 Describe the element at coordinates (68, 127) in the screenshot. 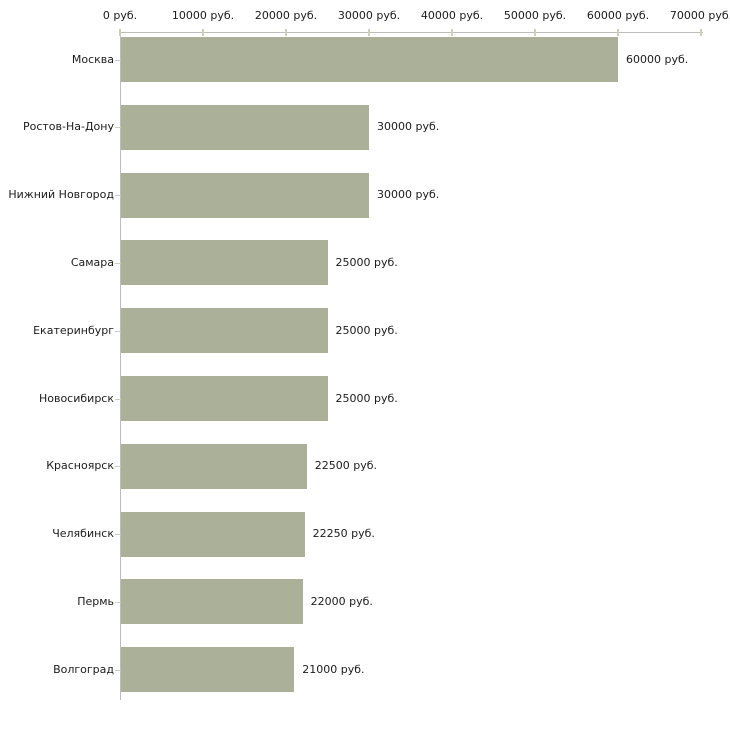

I see `category-label: Ростов-На-Дону` at that location.